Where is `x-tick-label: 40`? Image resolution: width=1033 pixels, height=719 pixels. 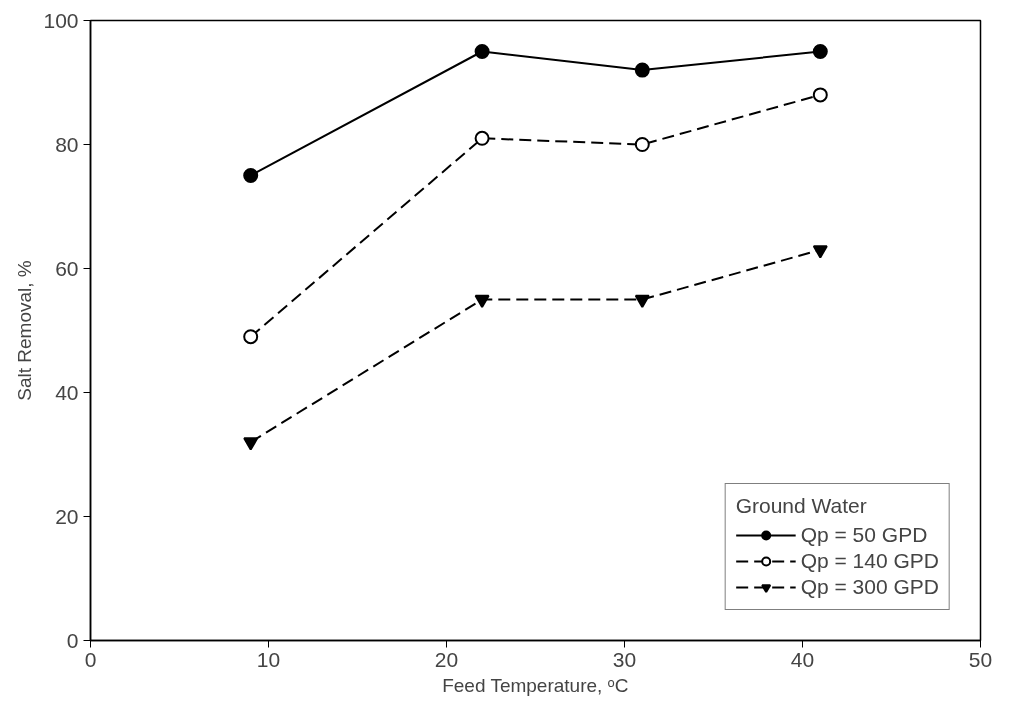 x-tick-label: 40 is located at coordinates (802, 659).